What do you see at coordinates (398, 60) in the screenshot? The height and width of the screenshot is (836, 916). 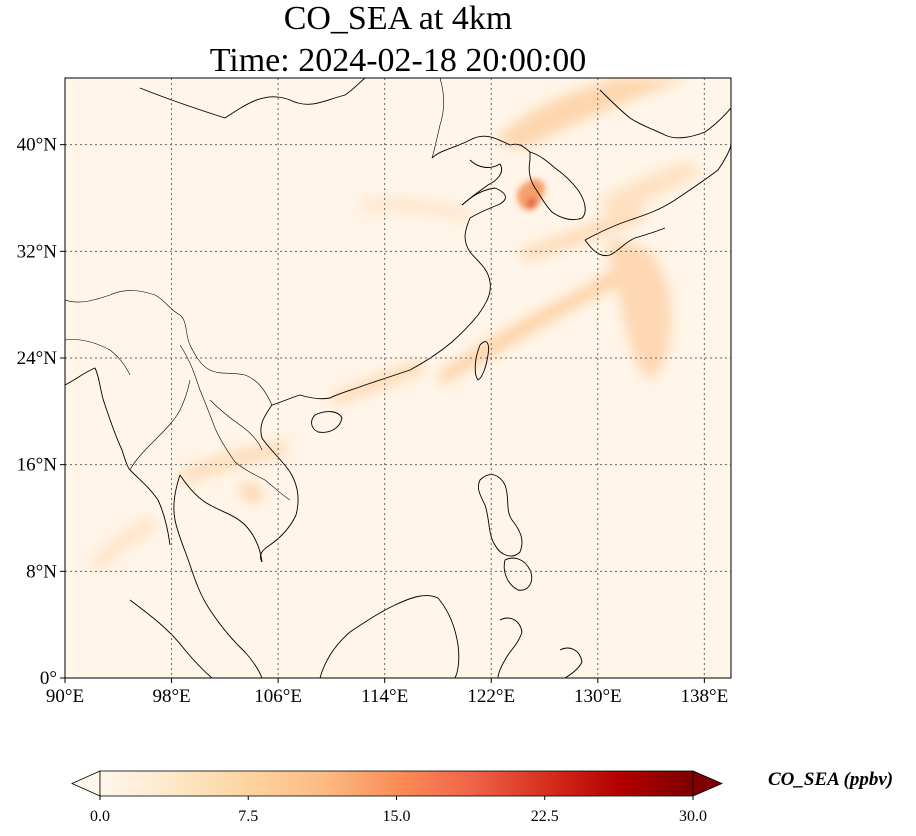 I see `map-subtitle: Time: 2024-02-18 20:00:00` at bounding box center [398, 60].